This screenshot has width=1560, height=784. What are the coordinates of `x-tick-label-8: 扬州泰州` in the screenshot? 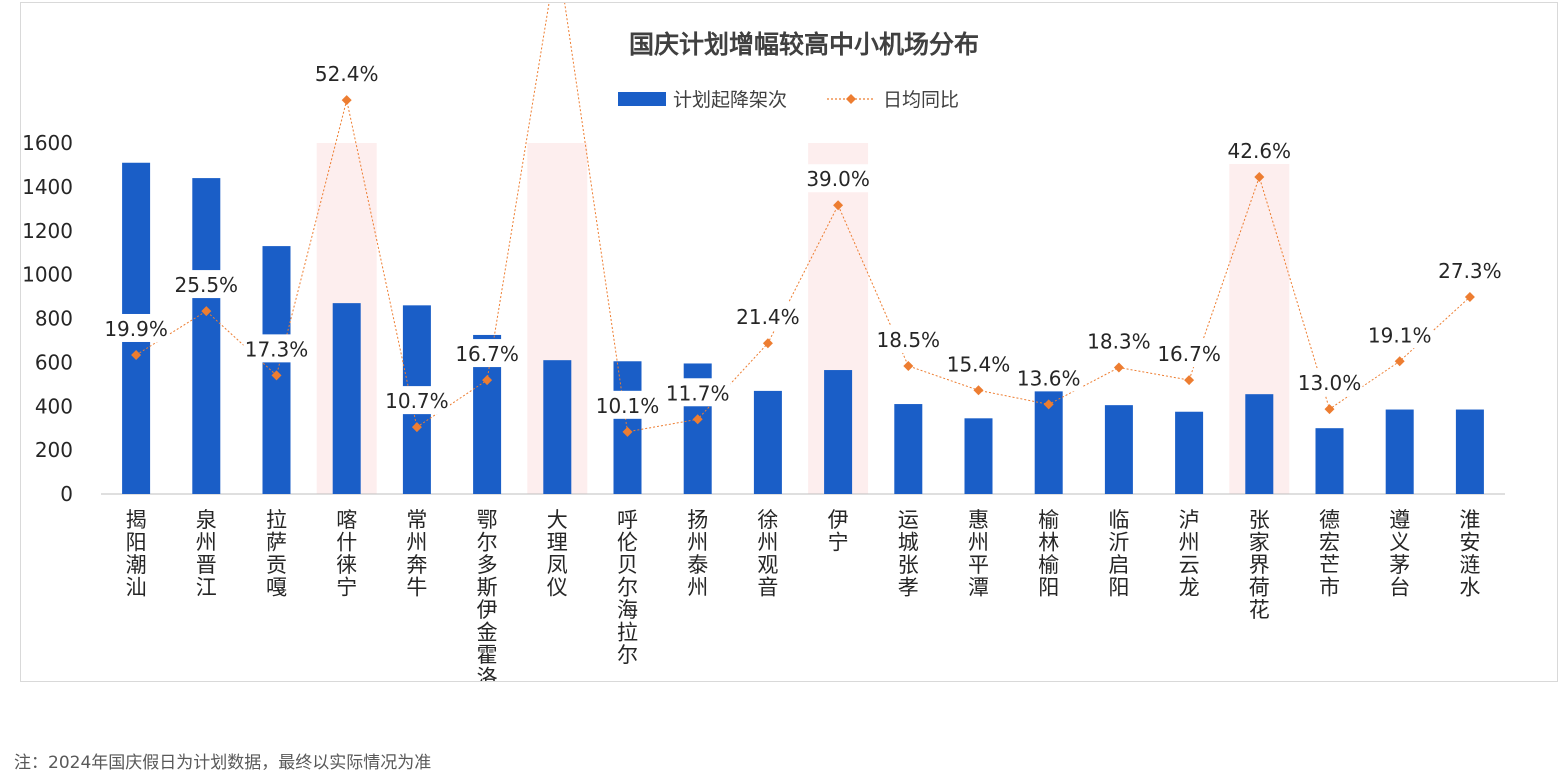 It's located at (697, 554).